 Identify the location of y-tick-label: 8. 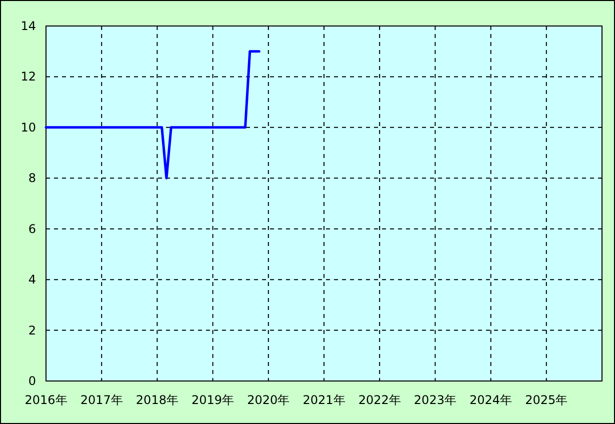
(32, 178).